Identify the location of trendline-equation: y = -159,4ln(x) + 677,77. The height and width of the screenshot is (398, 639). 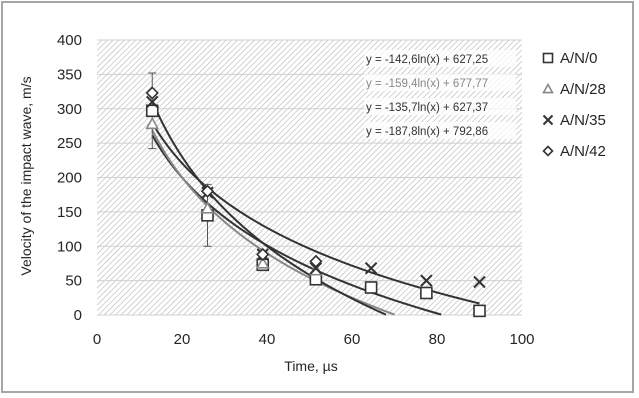
(427, 84).